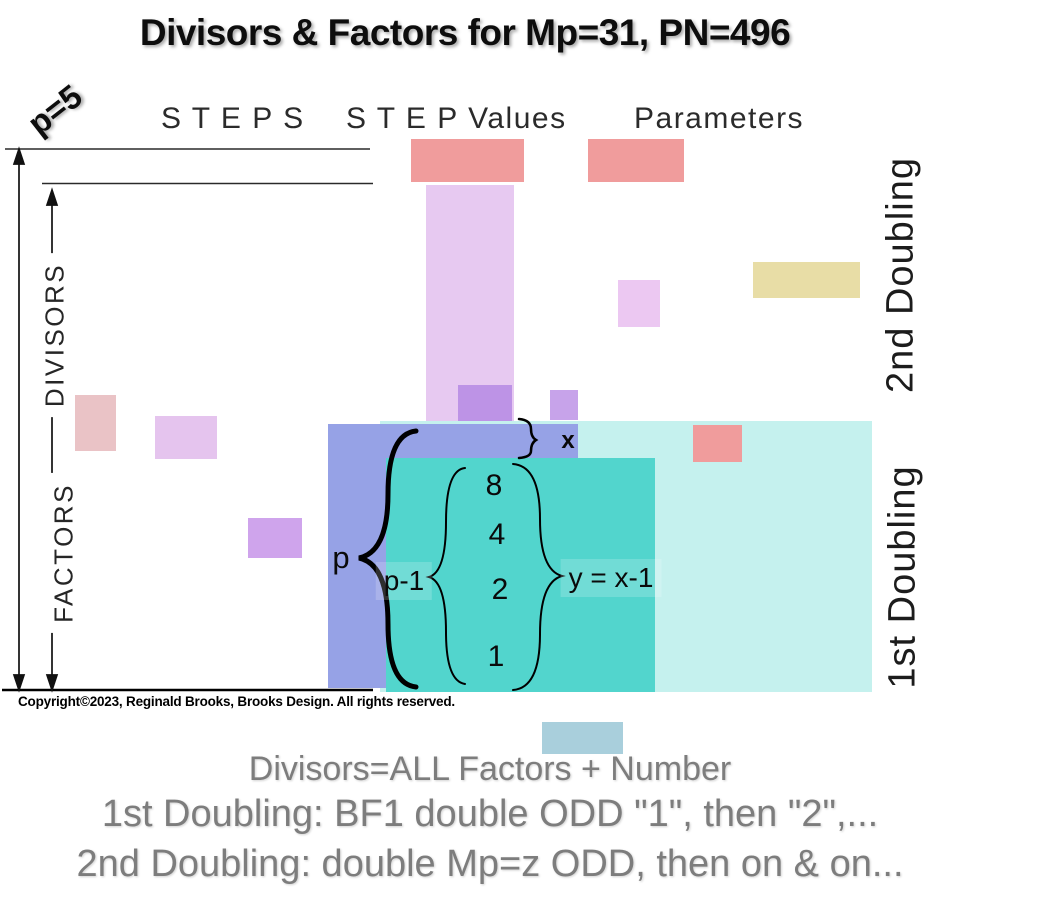 The width and height of the screenshot is (1050, 898). Describe the element at coordinates (719, 118) in the screenshot. I see `header-parameters: Parameters` at that location.